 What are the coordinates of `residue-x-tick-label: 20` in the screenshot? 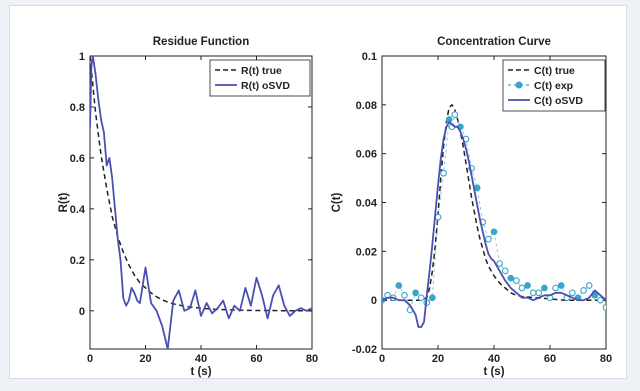 It's located at (145, 359).